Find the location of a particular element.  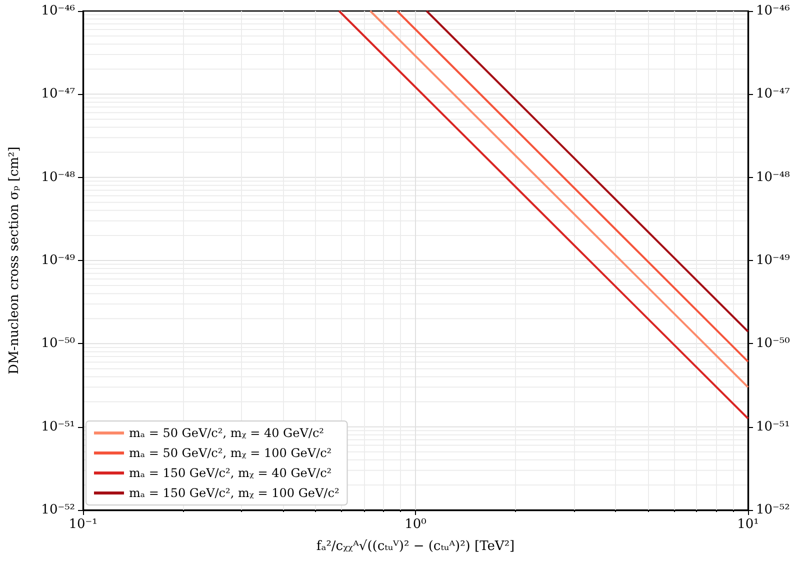

y-tick-label: 10⁻⁴⁷ is located at coordinates (773, 94).